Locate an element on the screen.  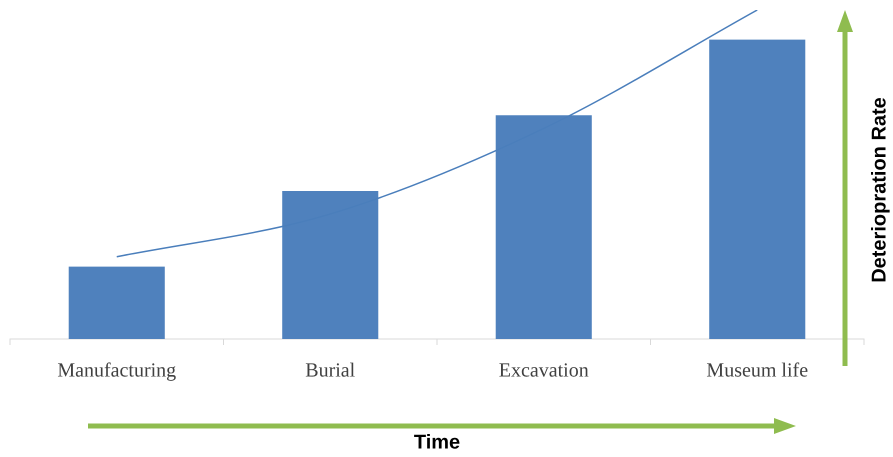
x-tick-label: Museum life is located at coordinates (757, 370).